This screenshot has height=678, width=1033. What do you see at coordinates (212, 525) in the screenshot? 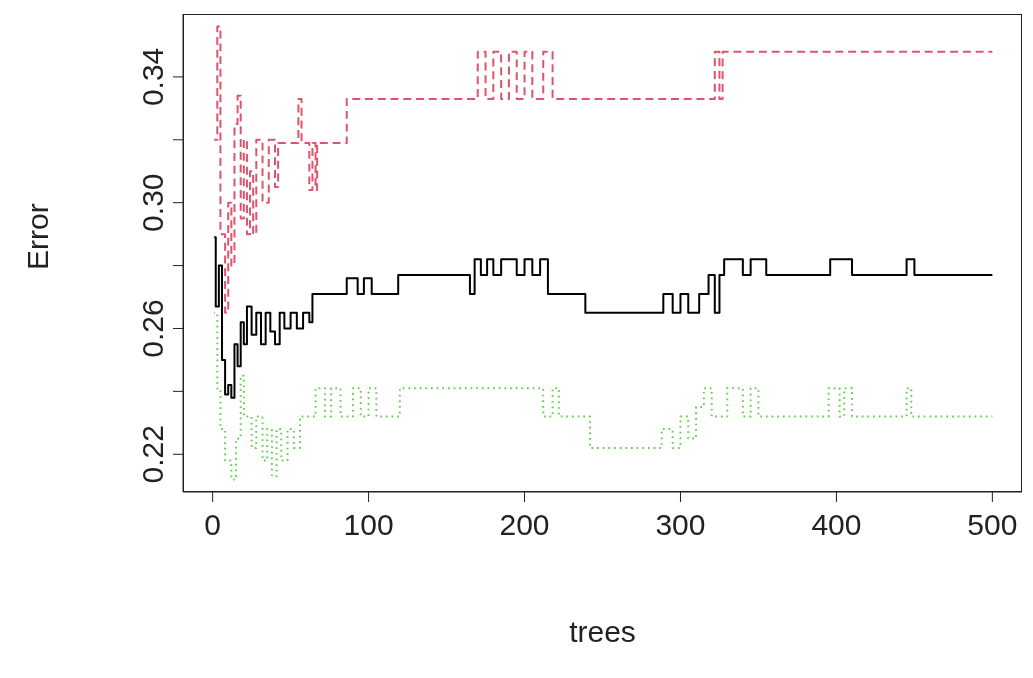
I see `x-tick-label: 0` at bounding box center [212, 525].